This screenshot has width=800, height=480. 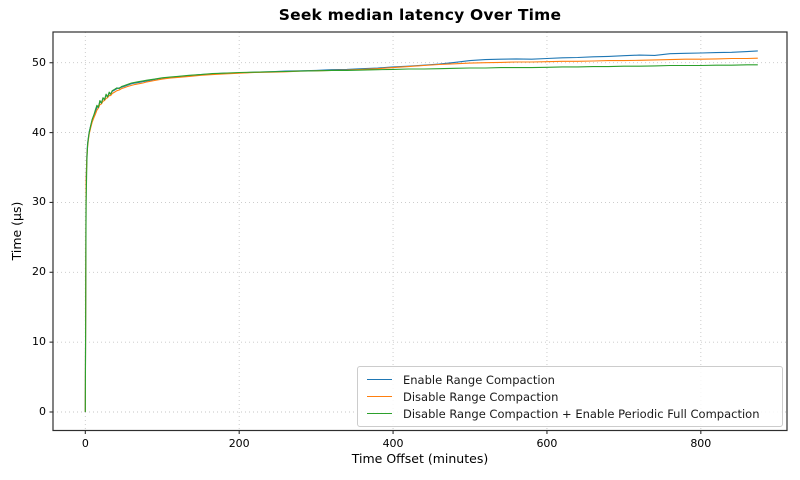 What do you see at coordinates (39, 132) in the screenshot?
I see `y-tick-label: 40` at bounding box center [39, 132].